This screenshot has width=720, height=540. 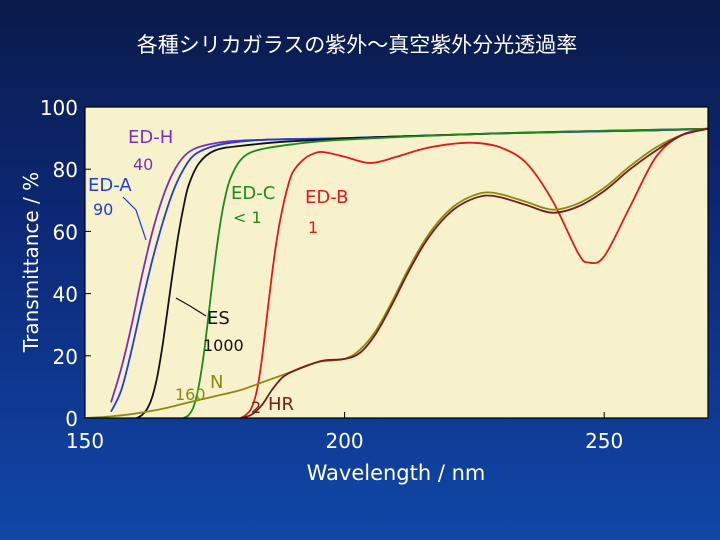 What do you see at coordinates (191, 307) in the screenshot?
I see `es-leader` at bounding box center [191, 307].